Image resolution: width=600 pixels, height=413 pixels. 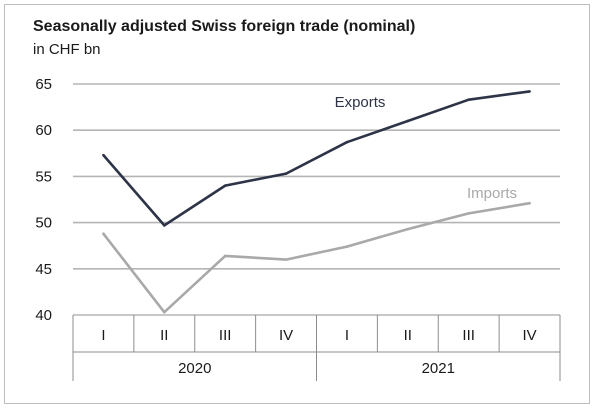 I want to click on y-tick-label: 45, so click(x=43, y=269).